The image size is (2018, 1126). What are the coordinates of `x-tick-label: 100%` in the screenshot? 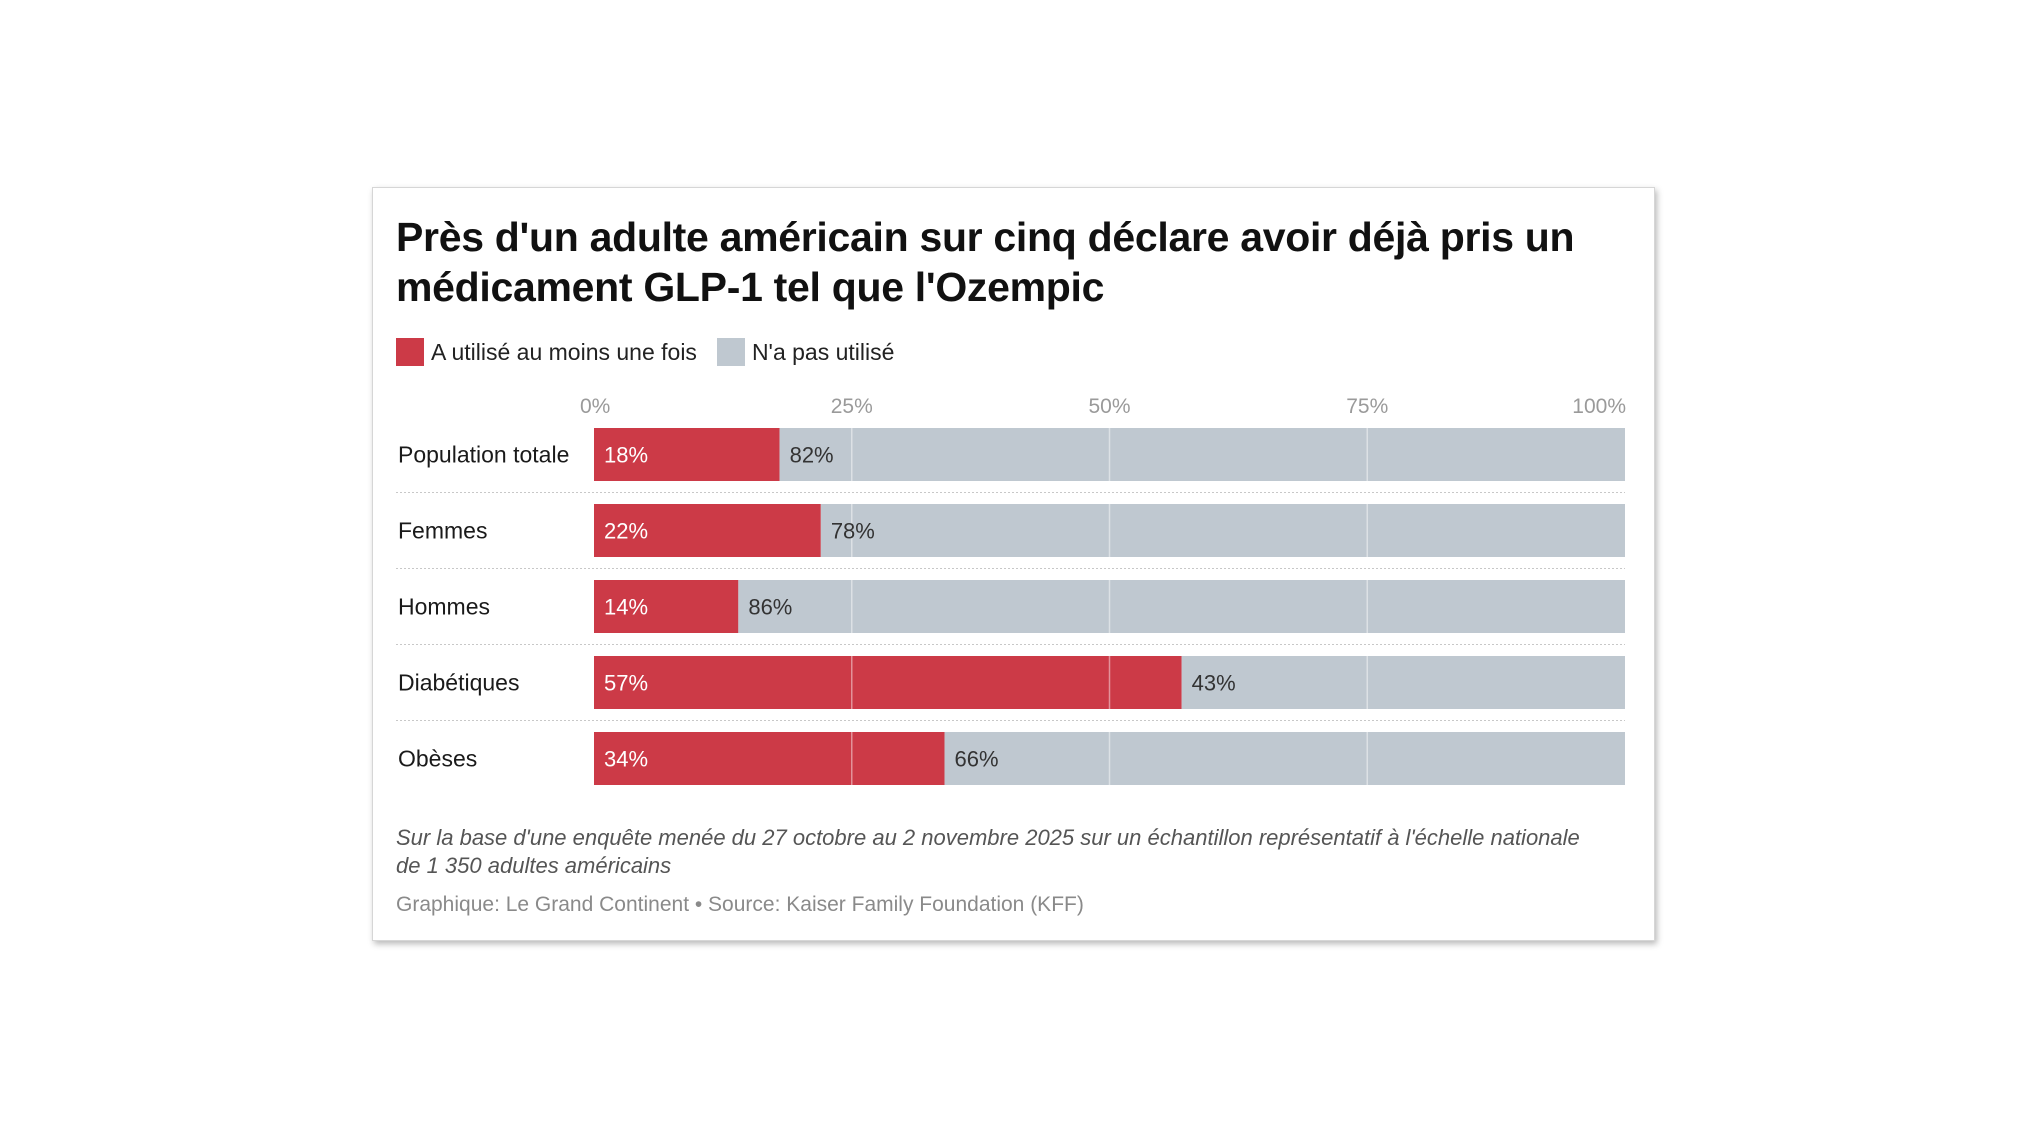 It's located at (1599, 406).